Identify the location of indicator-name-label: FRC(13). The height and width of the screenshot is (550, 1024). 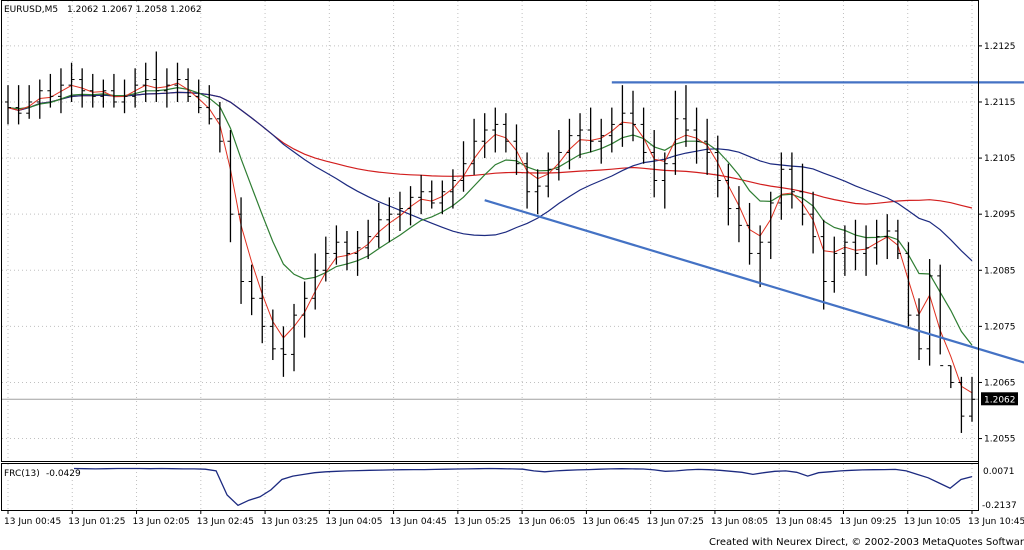
(22, 474).